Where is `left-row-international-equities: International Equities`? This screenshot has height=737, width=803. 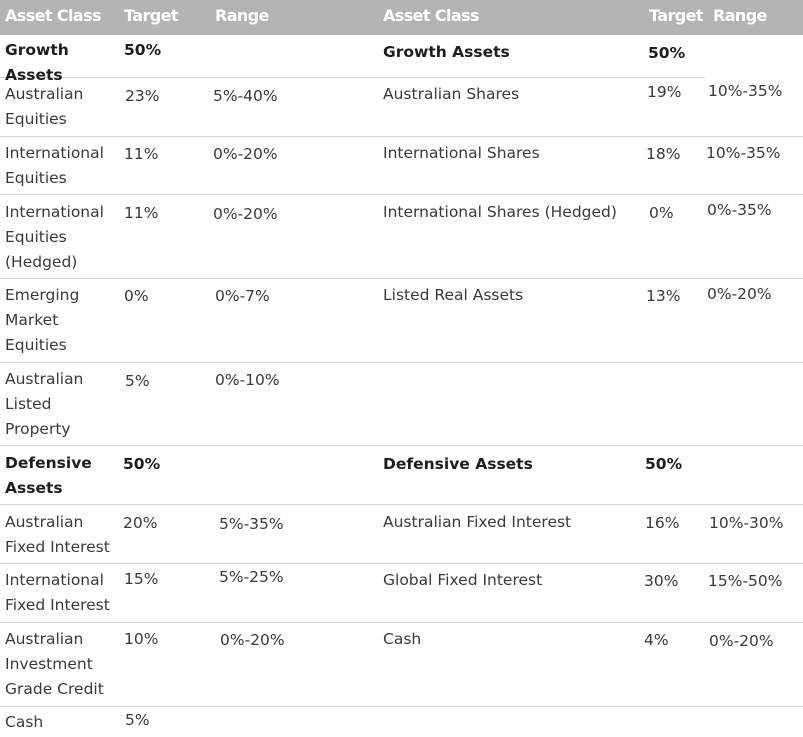
left-row-international-equities: International Equities is located at coordinates (54, 165).